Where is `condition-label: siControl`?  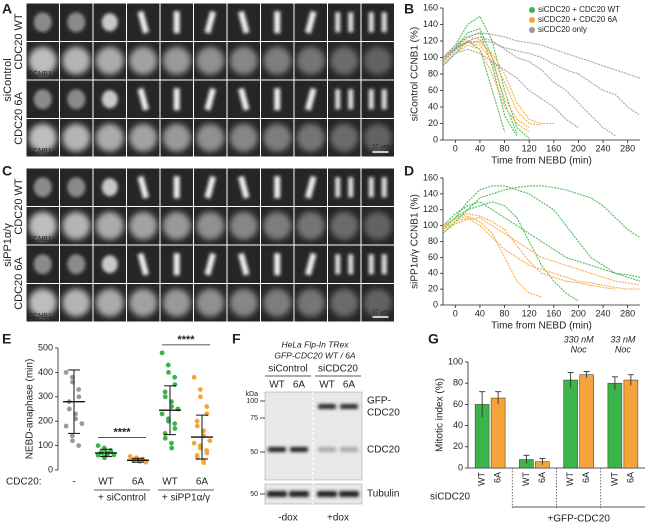 condition-label: siControl is located at coordinates (287, 369).